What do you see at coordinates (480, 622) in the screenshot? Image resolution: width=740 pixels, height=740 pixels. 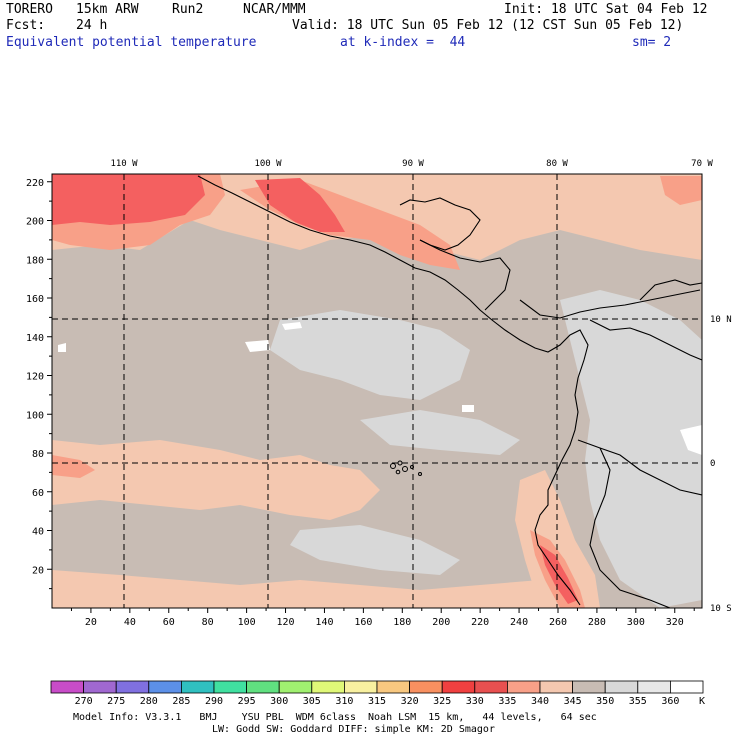 I see `x-tick-label: 220` at bounding box center [480, 622].